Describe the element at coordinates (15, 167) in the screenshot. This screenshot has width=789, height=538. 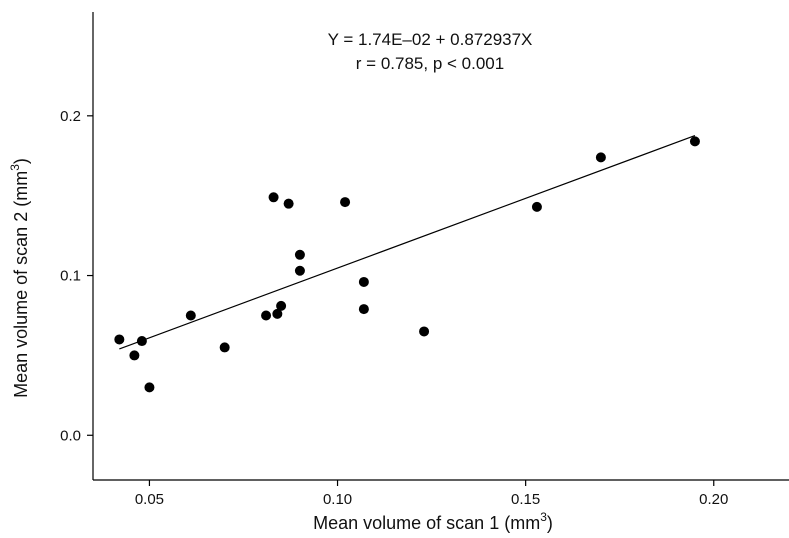
I see `y-axis-label-sup: 3` at that location.